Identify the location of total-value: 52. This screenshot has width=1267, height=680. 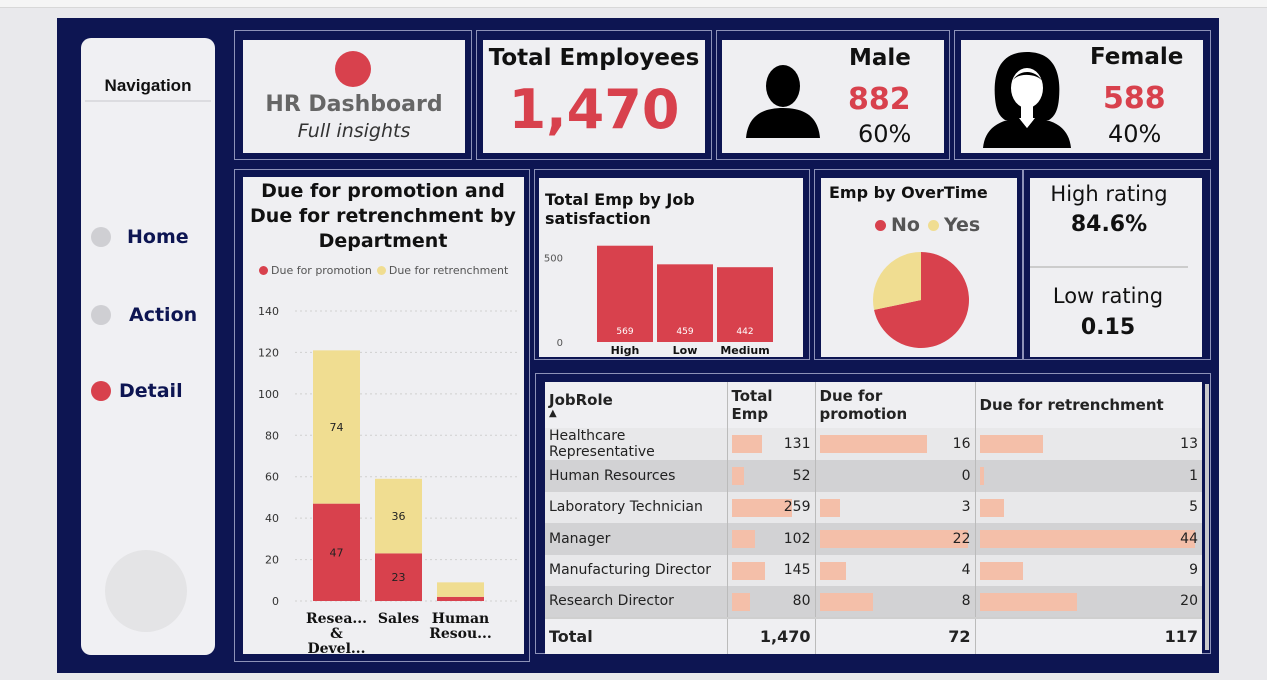
(801, 475).